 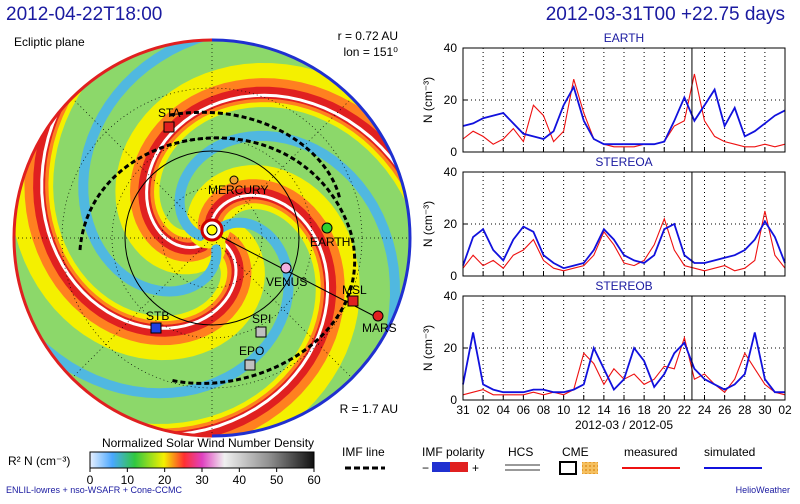 I want to click on legend-label: measured, so click(x=650, y=452).